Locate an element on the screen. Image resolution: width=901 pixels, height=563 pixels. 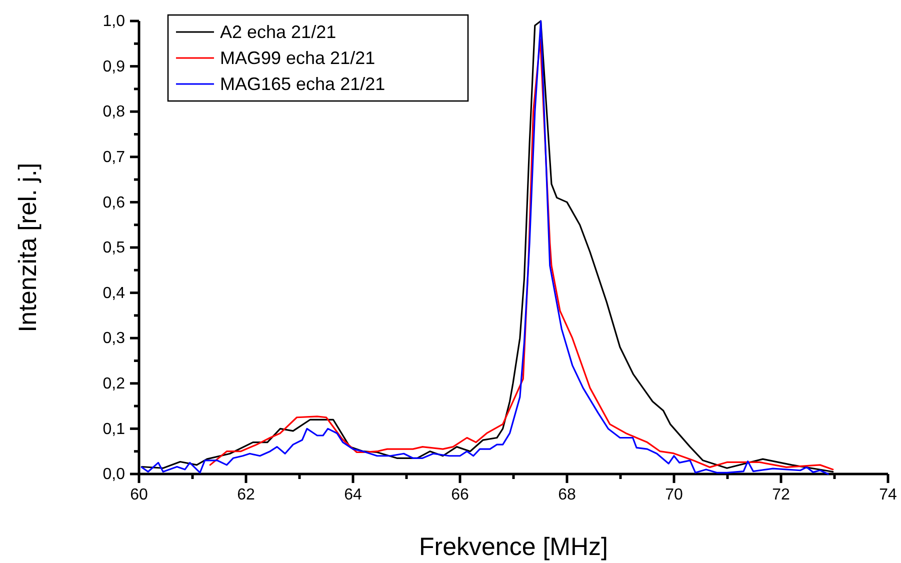
x-tick-label: 74 is located at coordinates (888, 495).